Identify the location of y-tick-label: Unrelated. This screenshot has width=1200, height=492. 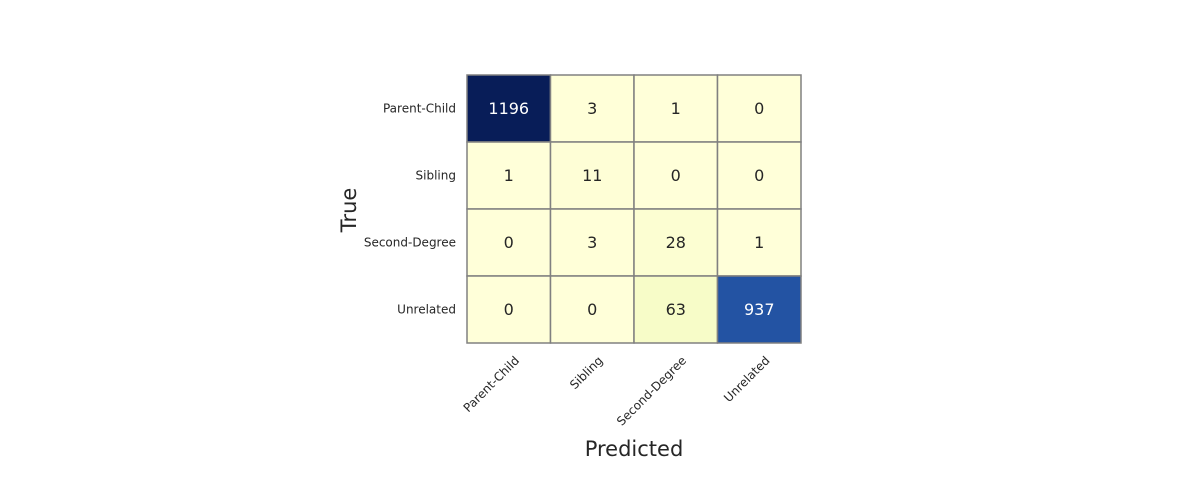
(426, 310).